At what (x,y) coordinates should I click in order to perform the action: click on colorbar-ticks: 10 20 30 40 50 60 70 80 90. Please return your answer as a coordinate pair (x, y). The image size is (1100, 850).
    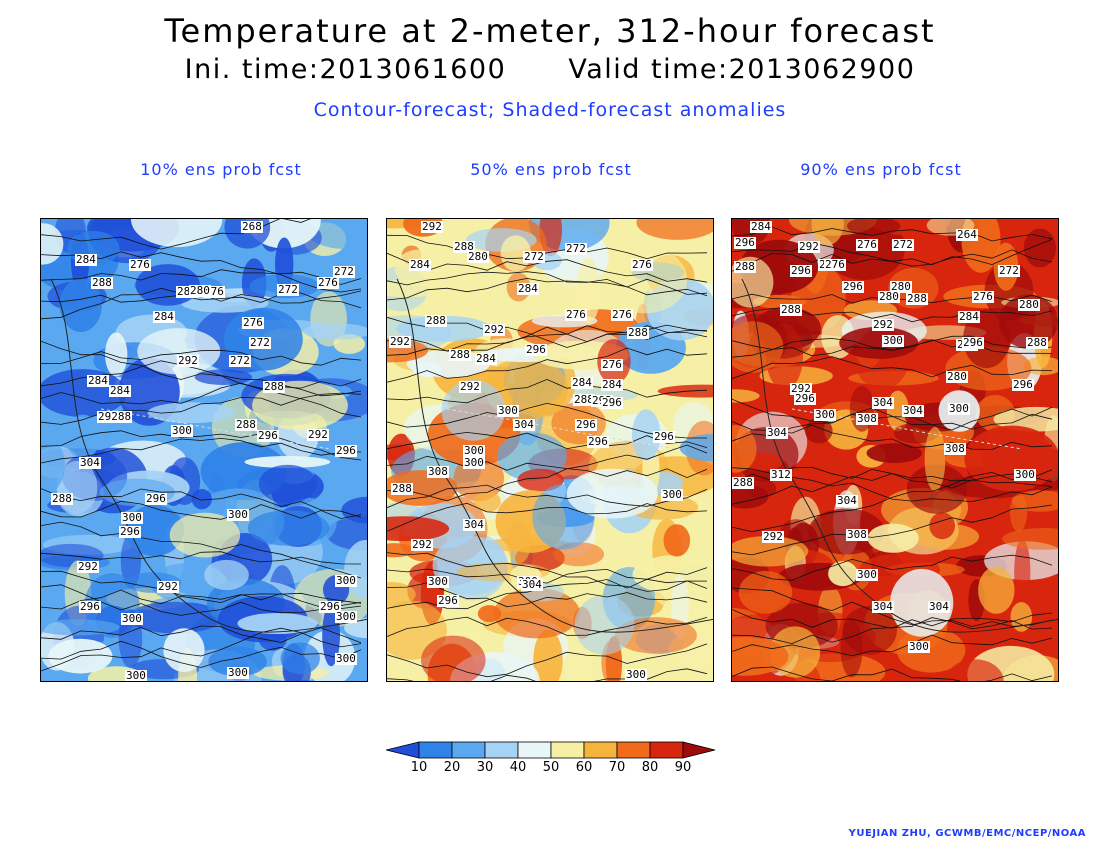
    Looking at the image, I should click on (551, 768).